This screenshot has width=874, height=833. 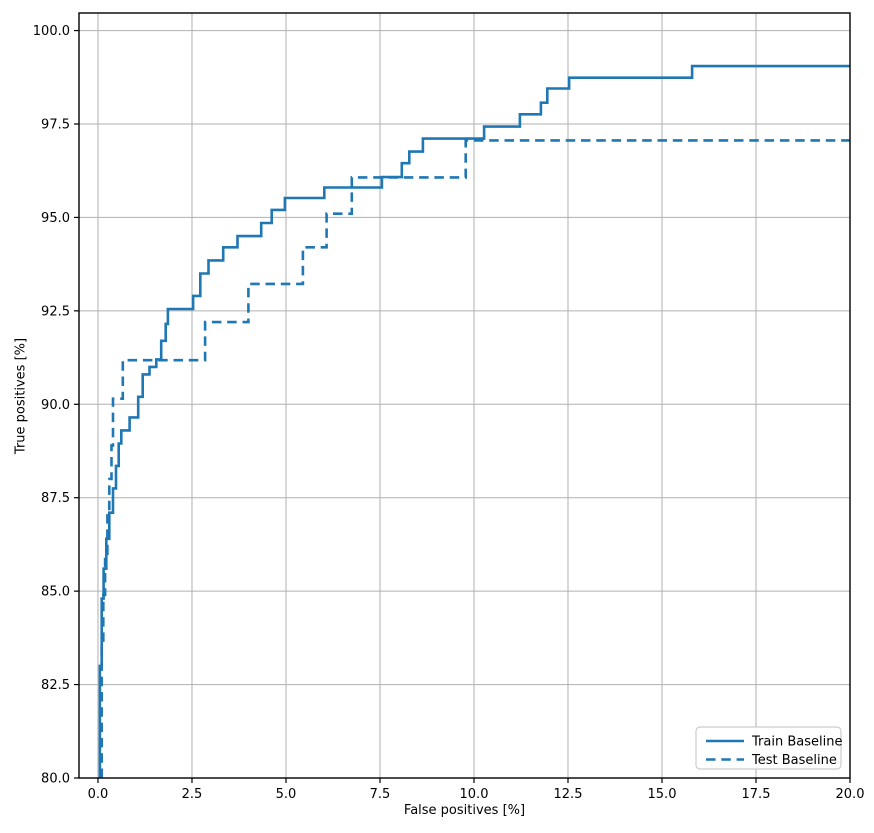 What do you see at coordinates (794, 760) in the screenshot?
I see `legend-label-test-baseline: Test Baseline` at bounding box center [794, 760].